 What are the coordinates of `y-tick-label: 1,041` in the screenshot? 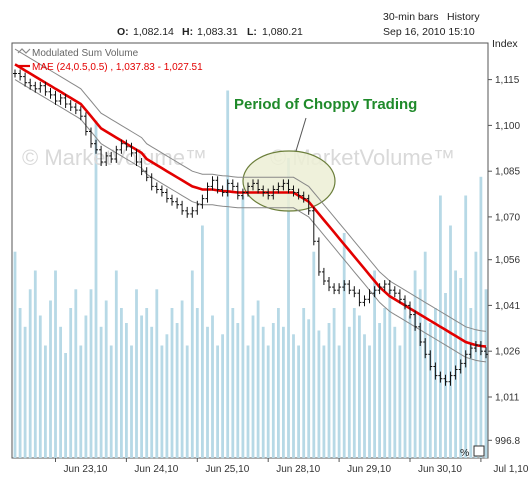 It's located at (507, 306).